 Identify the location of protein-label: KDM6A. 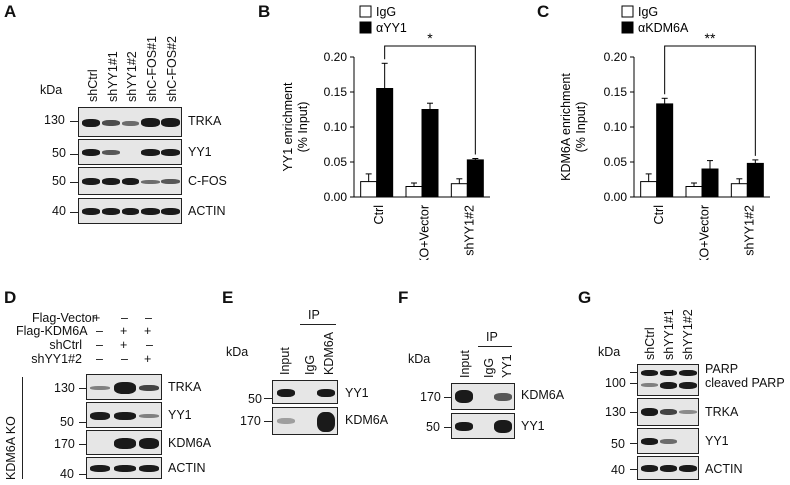
(190, 443).